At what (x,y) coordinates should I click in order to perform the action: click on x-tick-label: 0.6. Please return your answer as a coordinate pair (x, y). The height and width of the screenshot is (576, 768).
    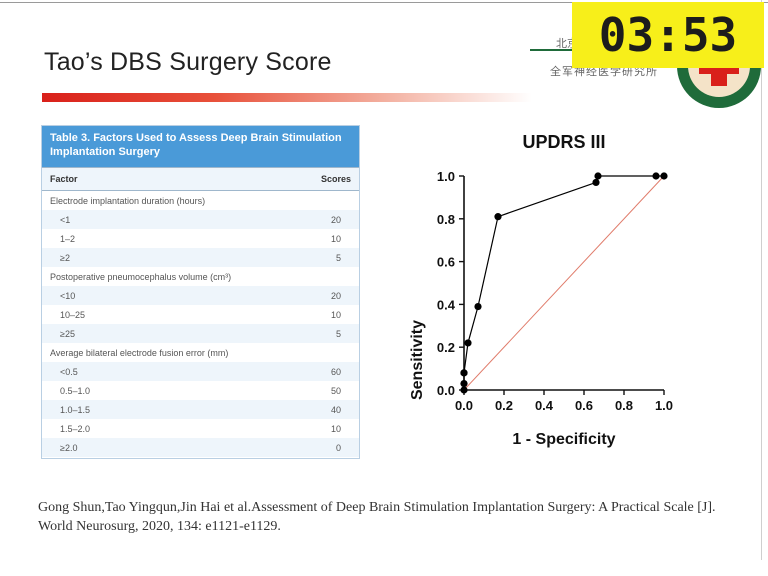
    Looking at the image, I should click on (584, 405).